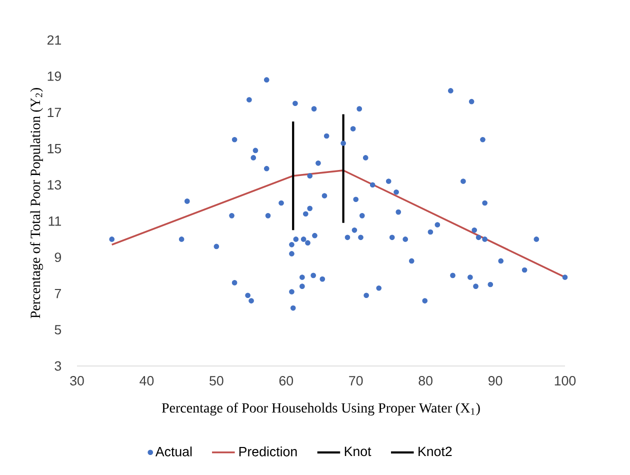 Image resolution: width=630 pixels, height=475 pixels. What do you see at coordinates (58, 257) in the screenshot?
I see `y-tick-label: 9` at bounding box center [58, 257].